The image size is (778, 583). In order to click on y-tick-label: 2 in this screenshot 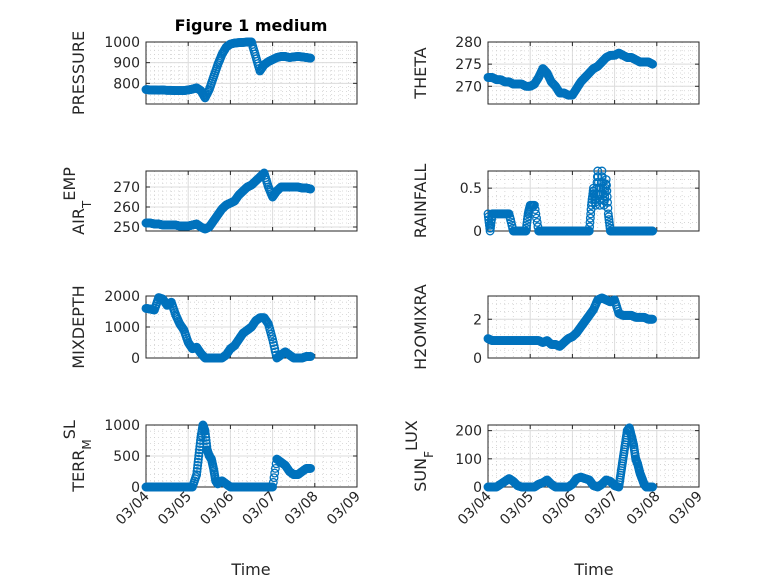, I will do `click(477, 320)`.